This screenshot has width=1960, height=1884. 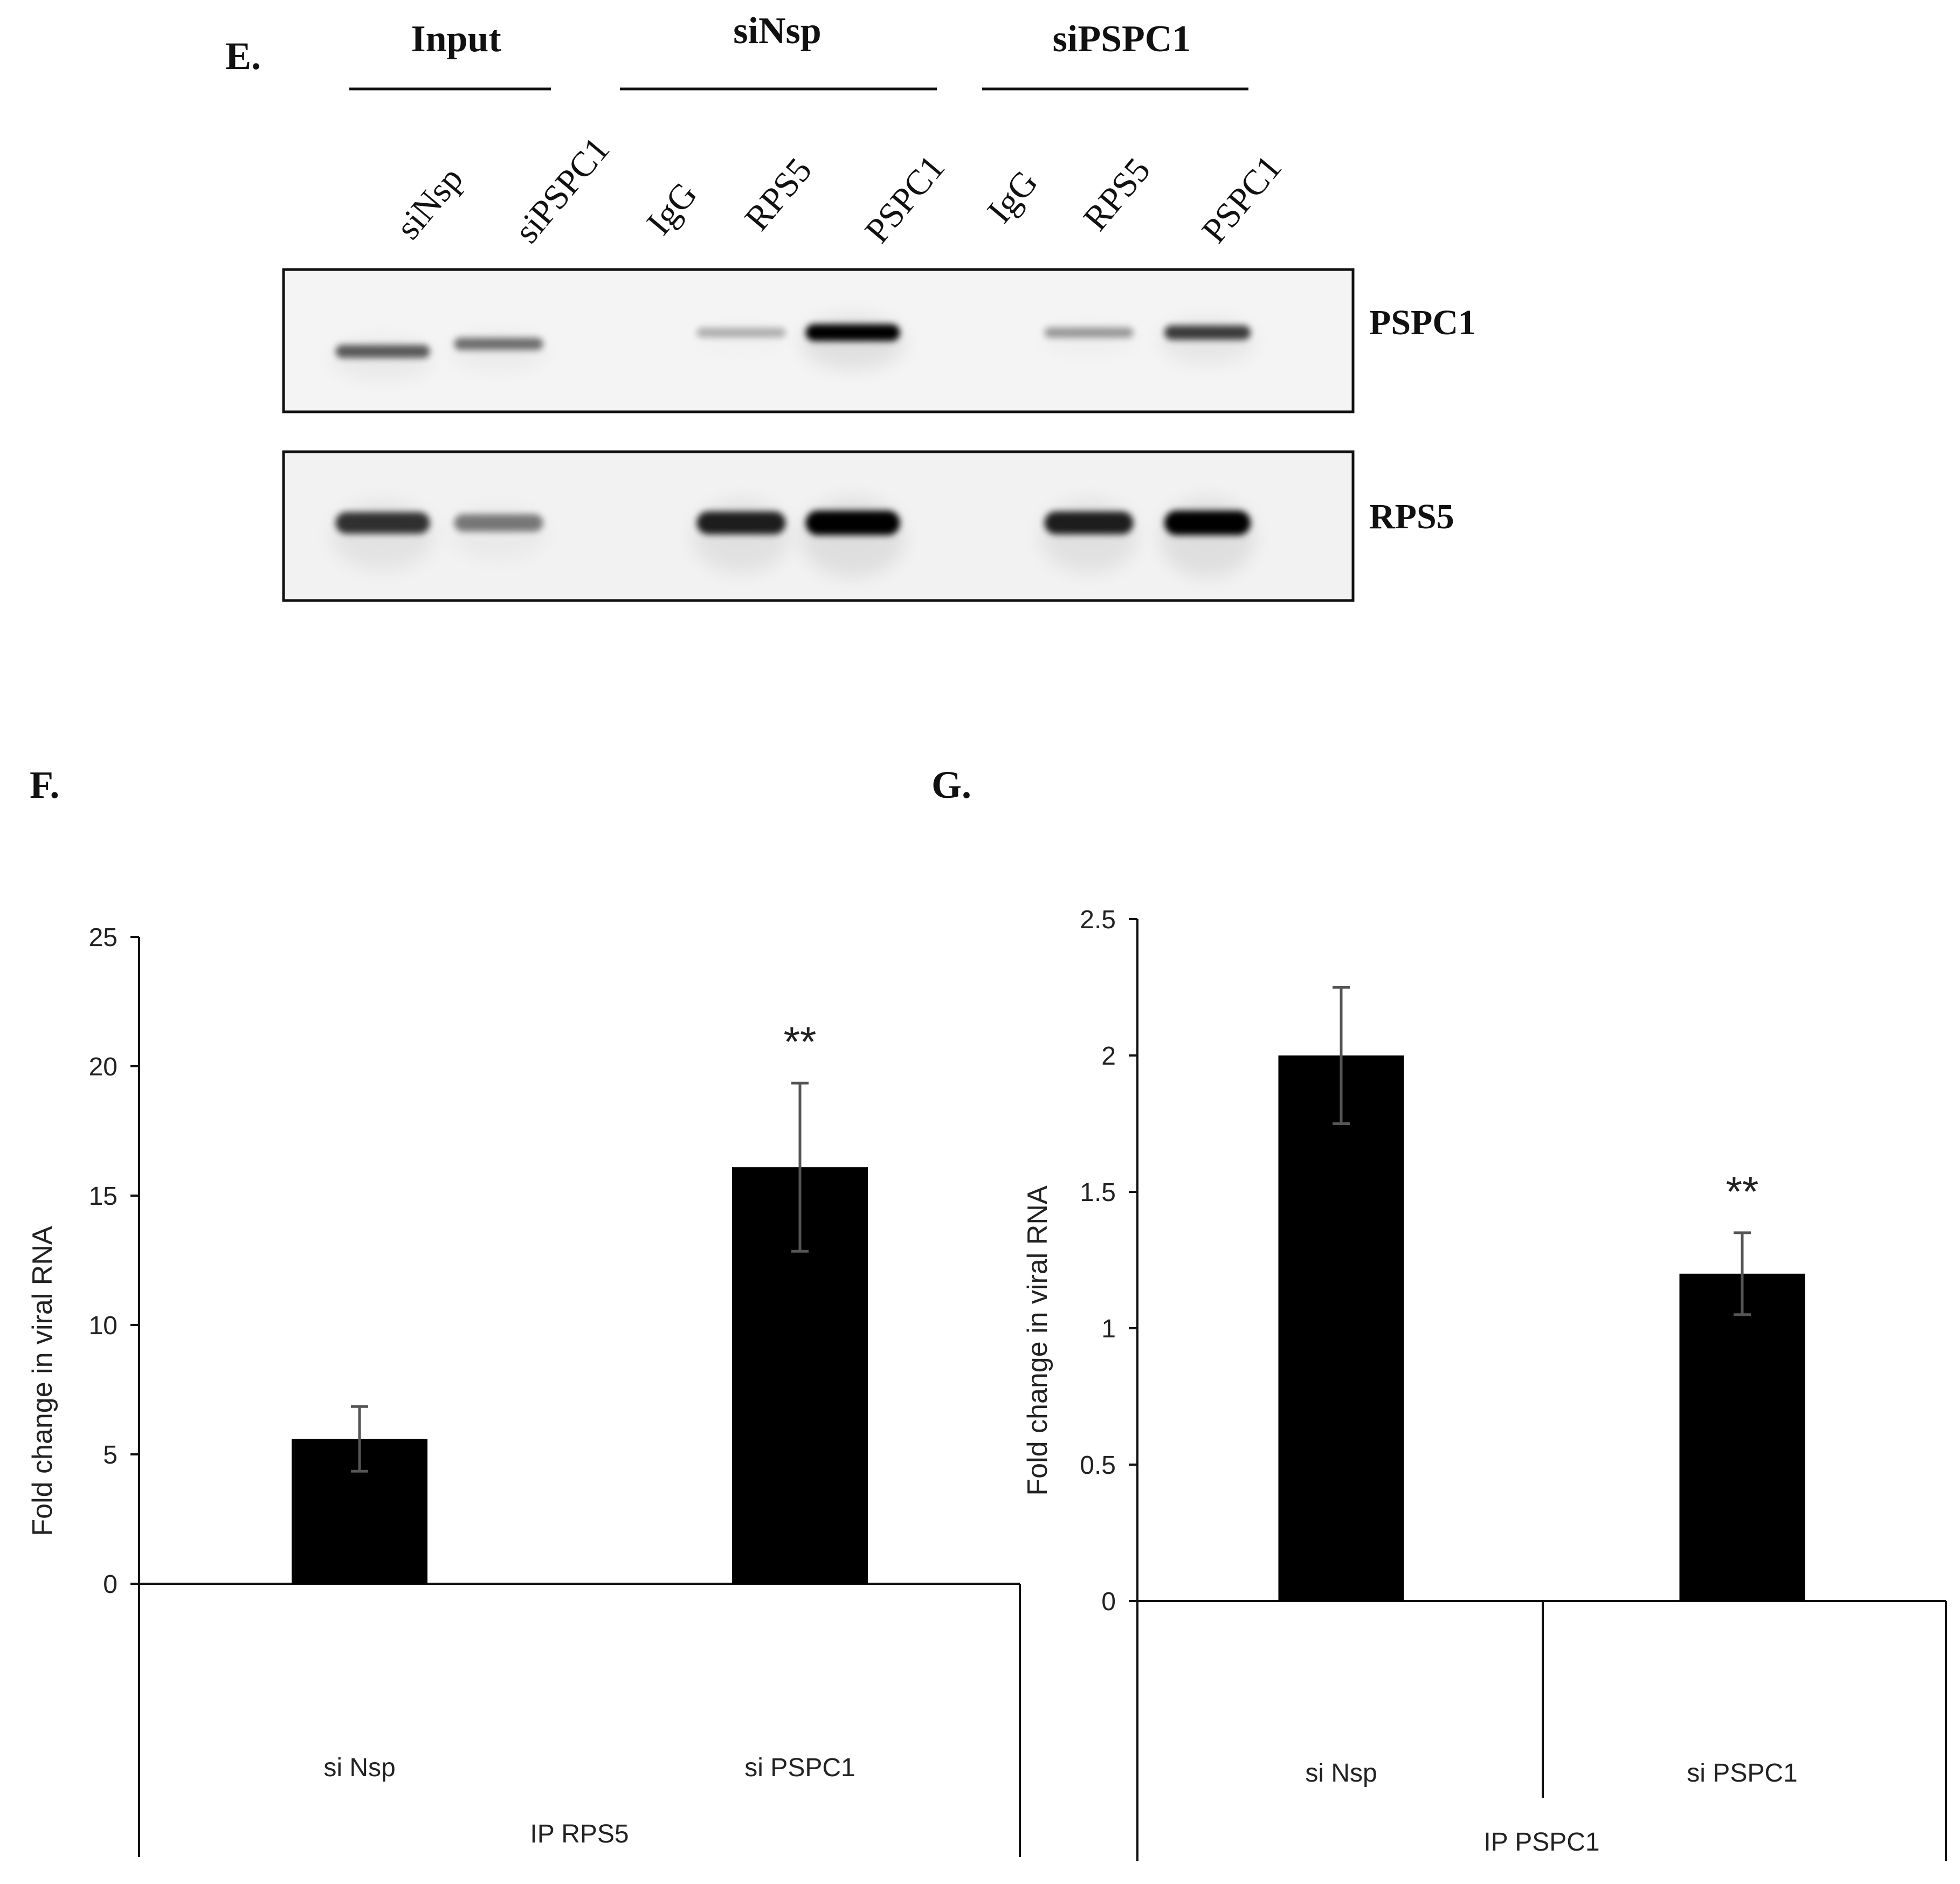 What do you see at coordinates (777, 31) in the screenshot?
I see `group-label-sinsp: siNsp` at bounding box center [777, 31].